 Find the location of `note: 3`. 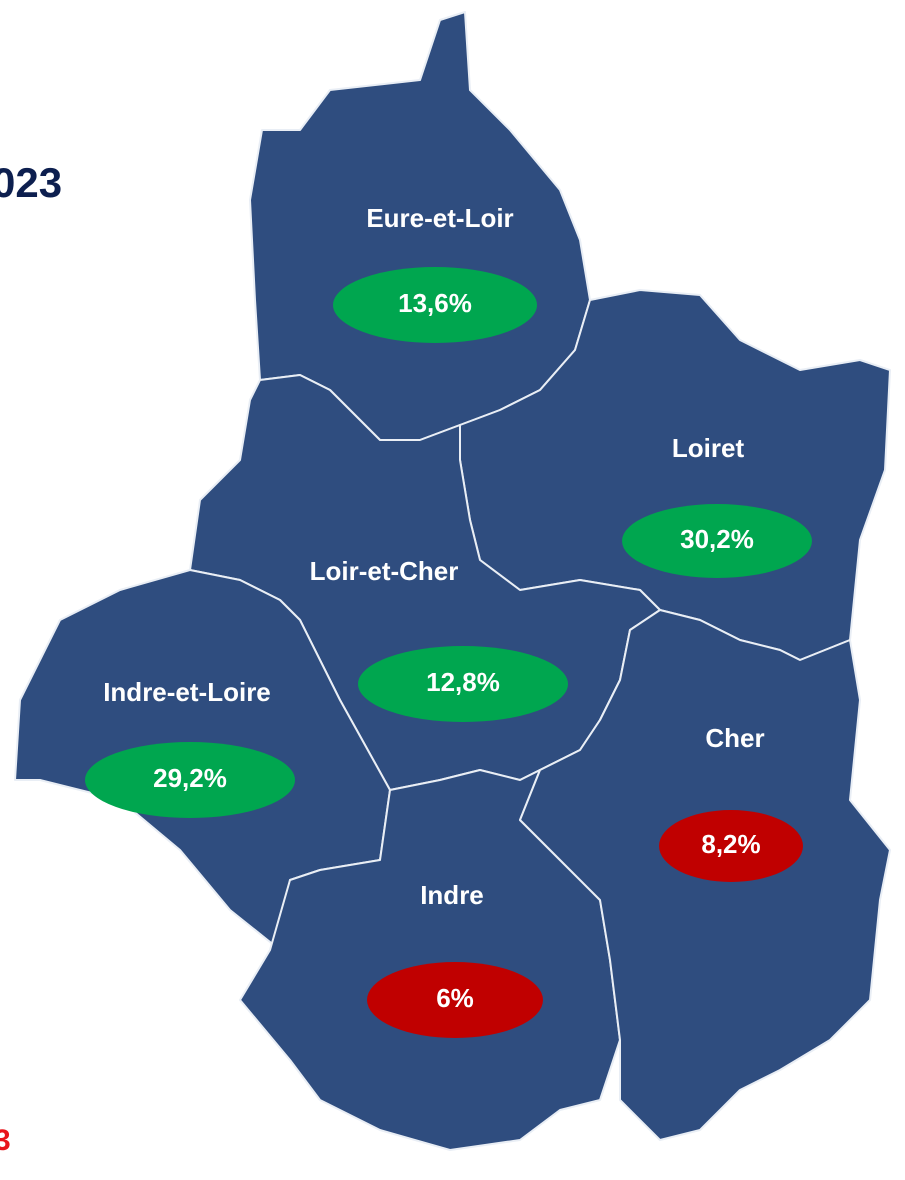

note: 3 is located at coordinates (5, 1140).